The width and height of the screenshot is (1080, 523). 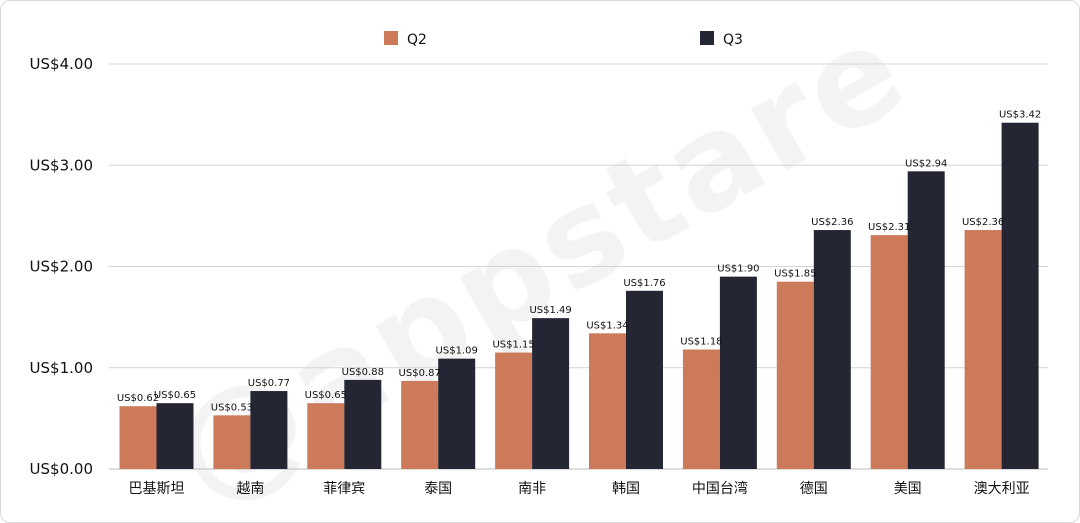 What do you see at coordinates (626, 489) in the screenshot?
I see `x-tick-label: 韩国` at bounding box center [626, 489].